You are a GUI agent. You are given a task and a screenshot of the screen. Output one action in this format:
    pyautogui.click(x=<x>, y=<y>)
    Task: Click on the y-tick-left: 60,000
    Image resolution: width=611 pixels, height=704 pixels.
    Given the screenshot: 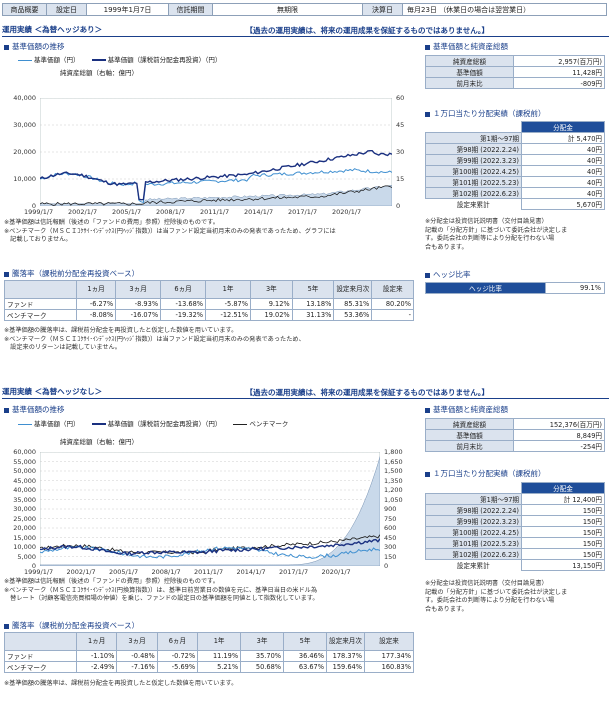 What is the action you would take?
    pyautogui.click(x=24, y=452)
    